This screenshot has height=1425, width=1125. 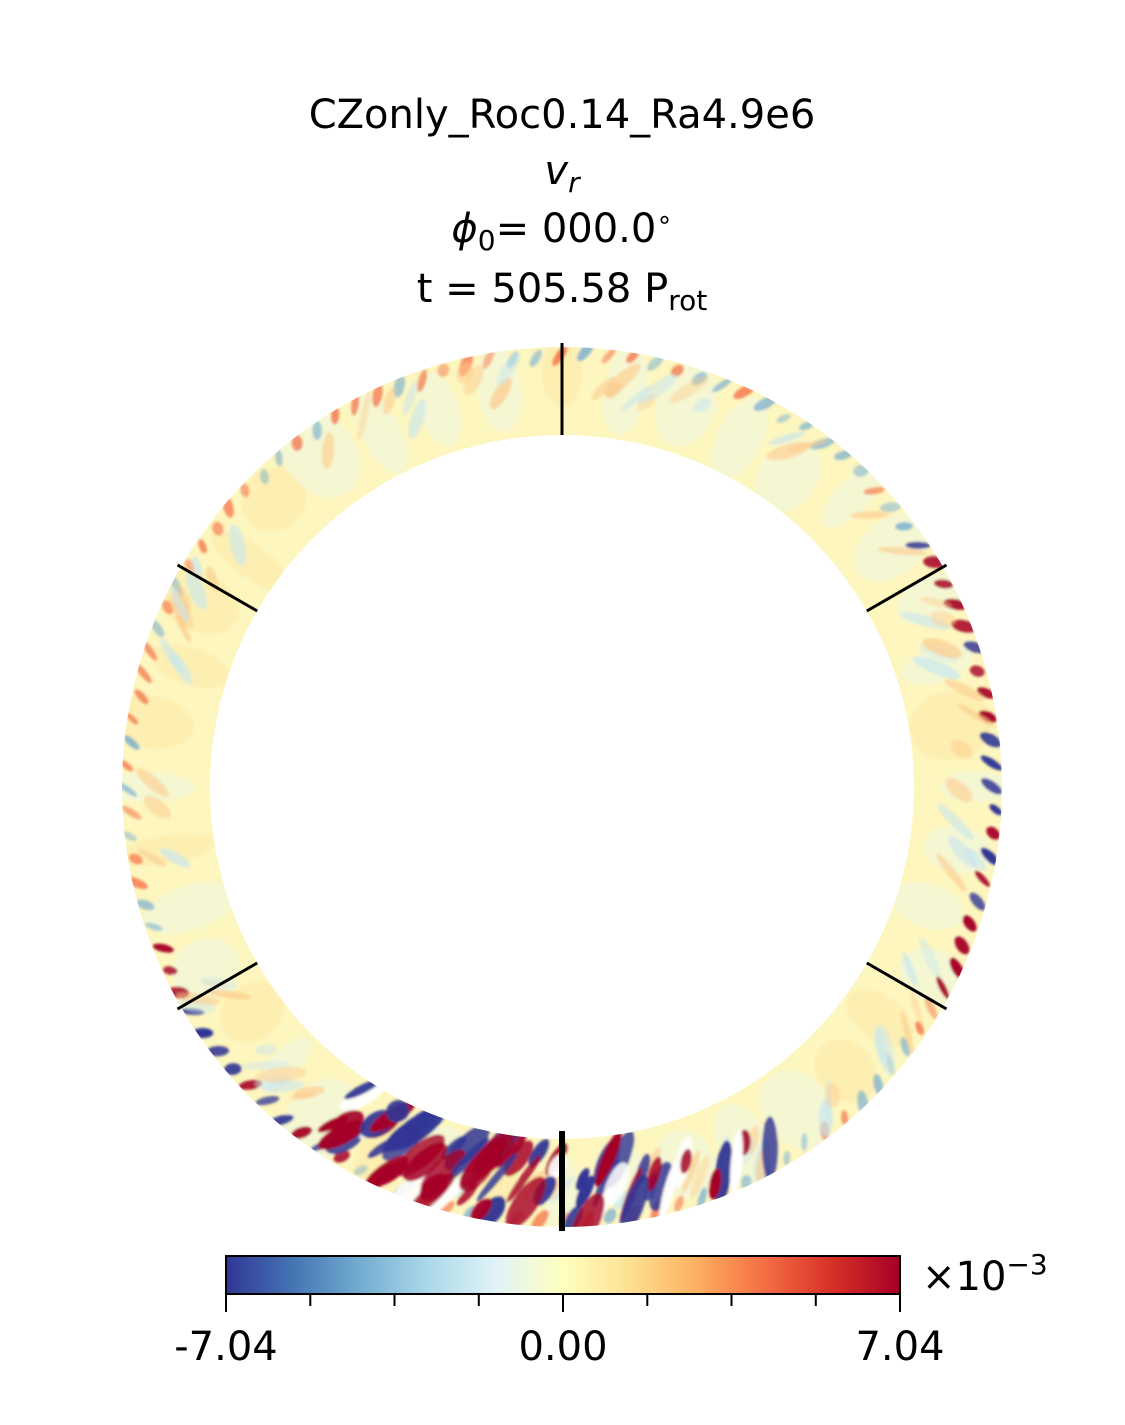 What do you see at coordinates (576, 229) in the screenshot?
I see `phi-value: = 000.0` at bounding box center [576, 229].